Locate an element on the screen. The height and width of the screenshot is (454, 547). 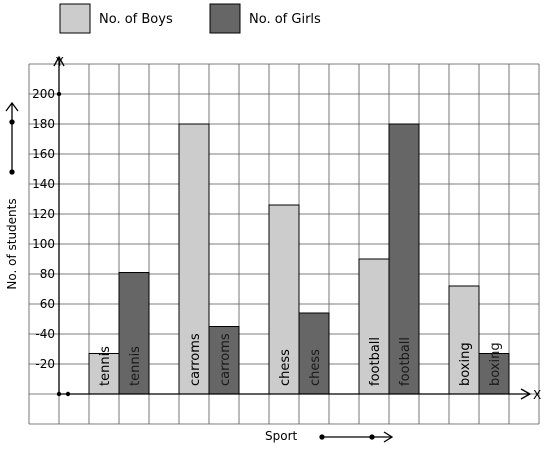
bar-boys-boxing is located at coordinates (464, 340).